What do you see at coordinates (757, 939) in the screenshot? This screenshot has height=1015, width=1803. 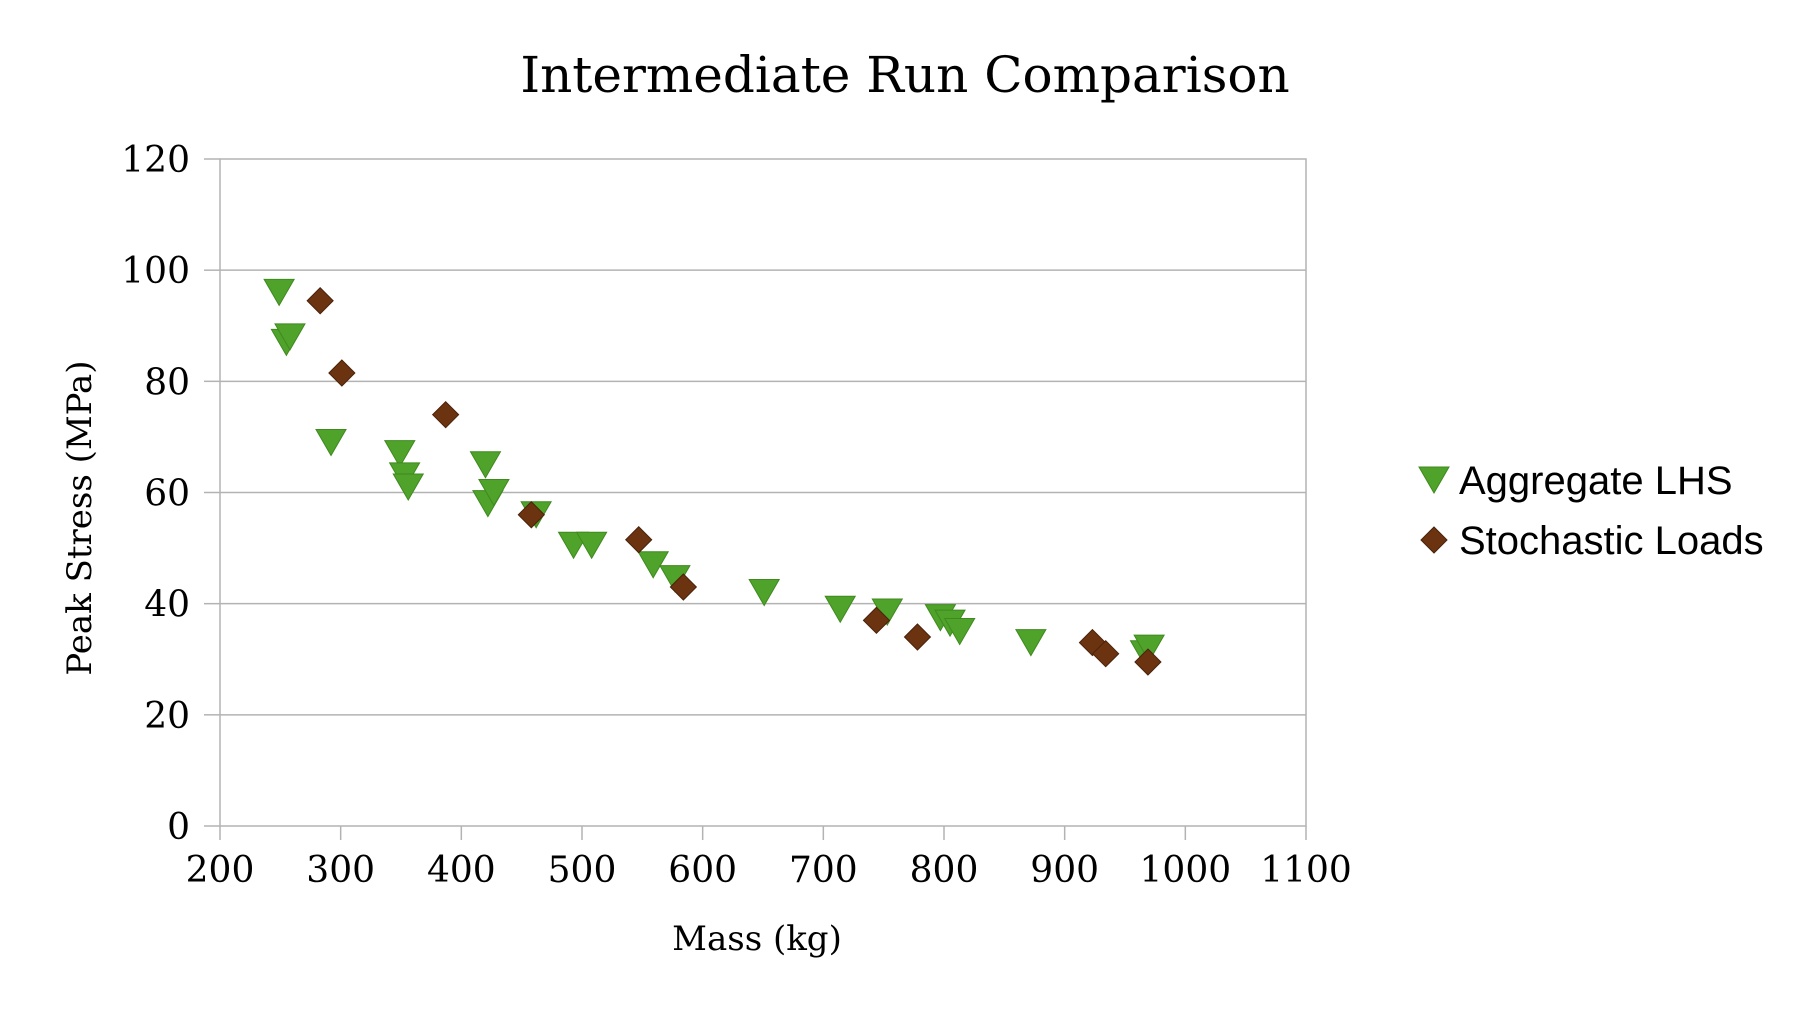 I see `x-axis-label: Mass (kg)` at bounding box center [757, 939].